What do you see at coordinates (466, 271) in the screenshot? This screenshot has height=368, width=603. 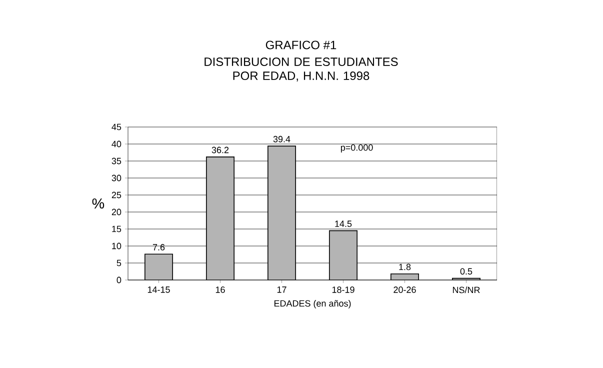 I see `data-label: 0.5` at bounding box center [466, 271].